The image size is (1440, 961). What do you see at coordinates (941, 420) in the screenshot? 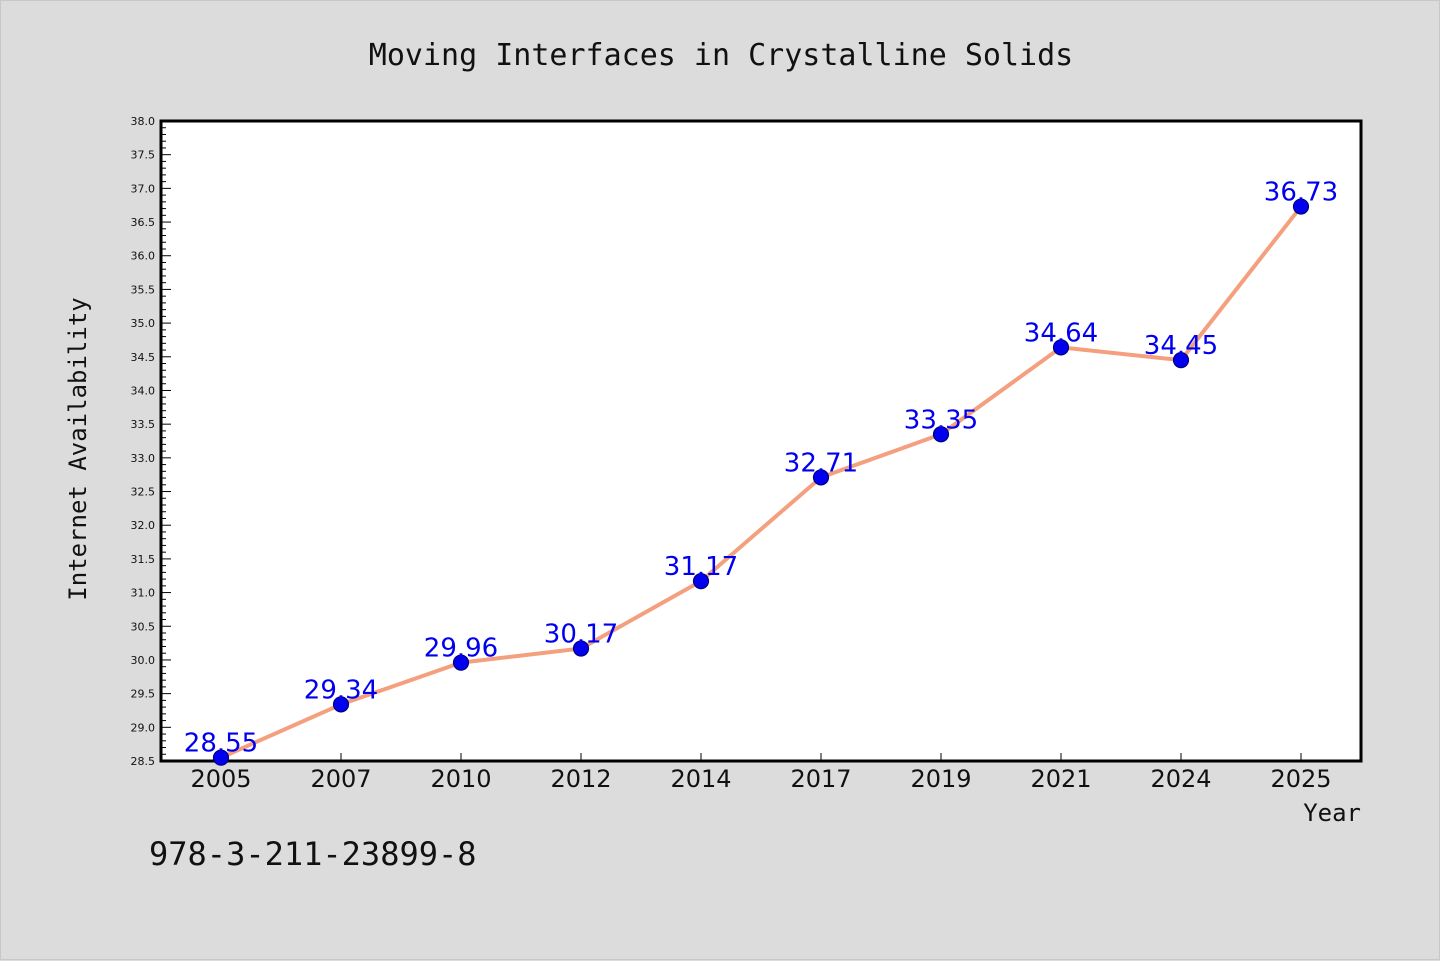
I see `data-label: 33.35` at bounding box center [941, 420].